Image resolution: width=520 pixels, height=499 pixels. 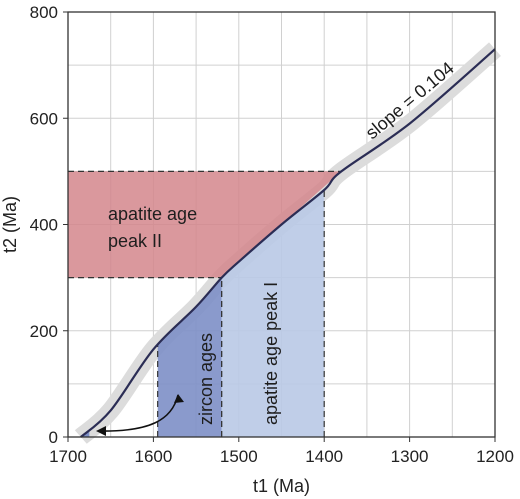 What do you see at coordinates (281, 486) in the screenshot?
I see `x-axis-label: t1 (Ma)` at bounding box center [281, 486].